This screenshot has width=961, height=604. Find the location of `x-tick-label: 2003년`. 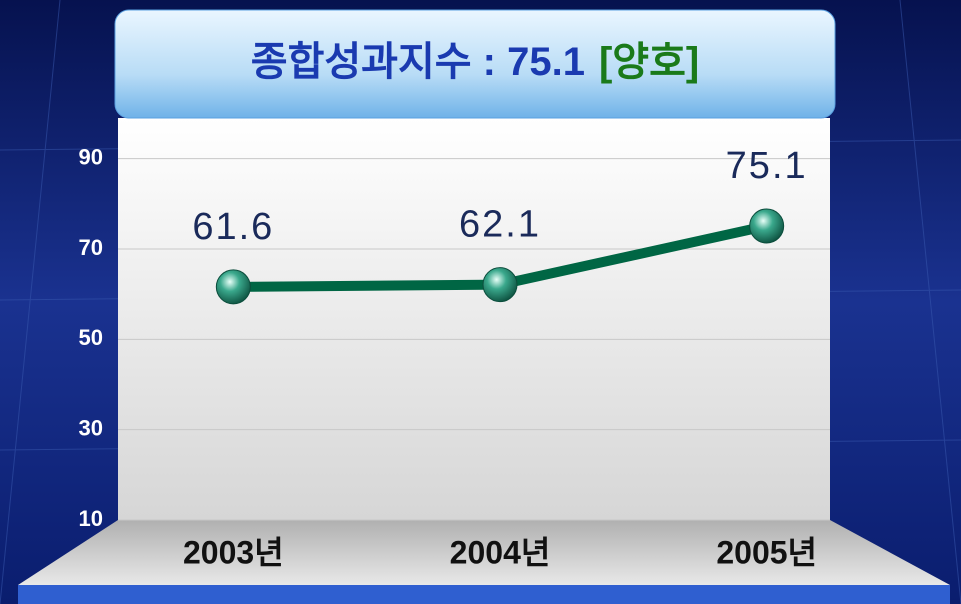

x-tick-label: 2003년 is located at coordinates (233, 552).